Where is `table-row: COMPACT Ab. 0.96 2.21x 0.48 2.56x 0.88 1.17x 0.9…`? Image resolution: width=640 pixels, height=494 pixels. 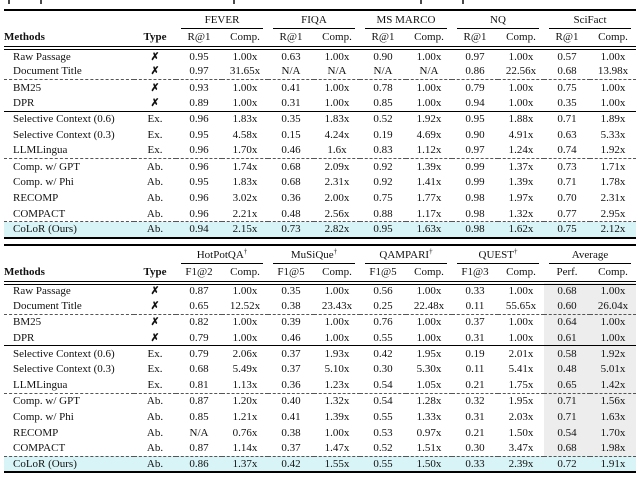 table-row: COMPACT Ab. 0.96 2.21x 0.48 2.56x 0.88 1.17x 0.9… is located at coordinates (320, 214).